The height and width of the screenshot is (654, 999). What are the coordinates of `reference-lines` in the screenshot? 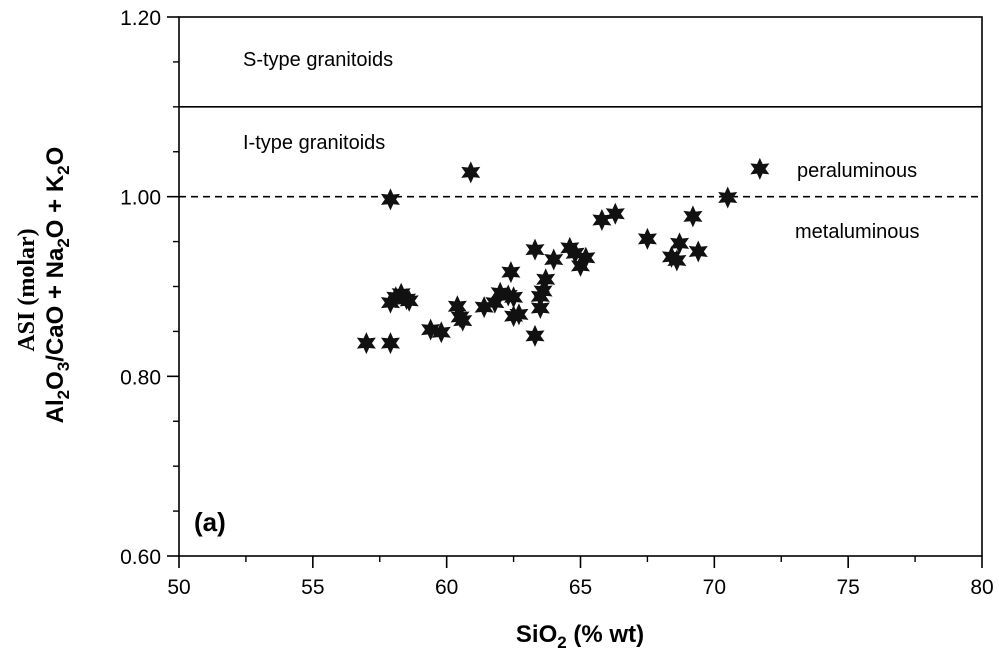 It's located at (580, 152).